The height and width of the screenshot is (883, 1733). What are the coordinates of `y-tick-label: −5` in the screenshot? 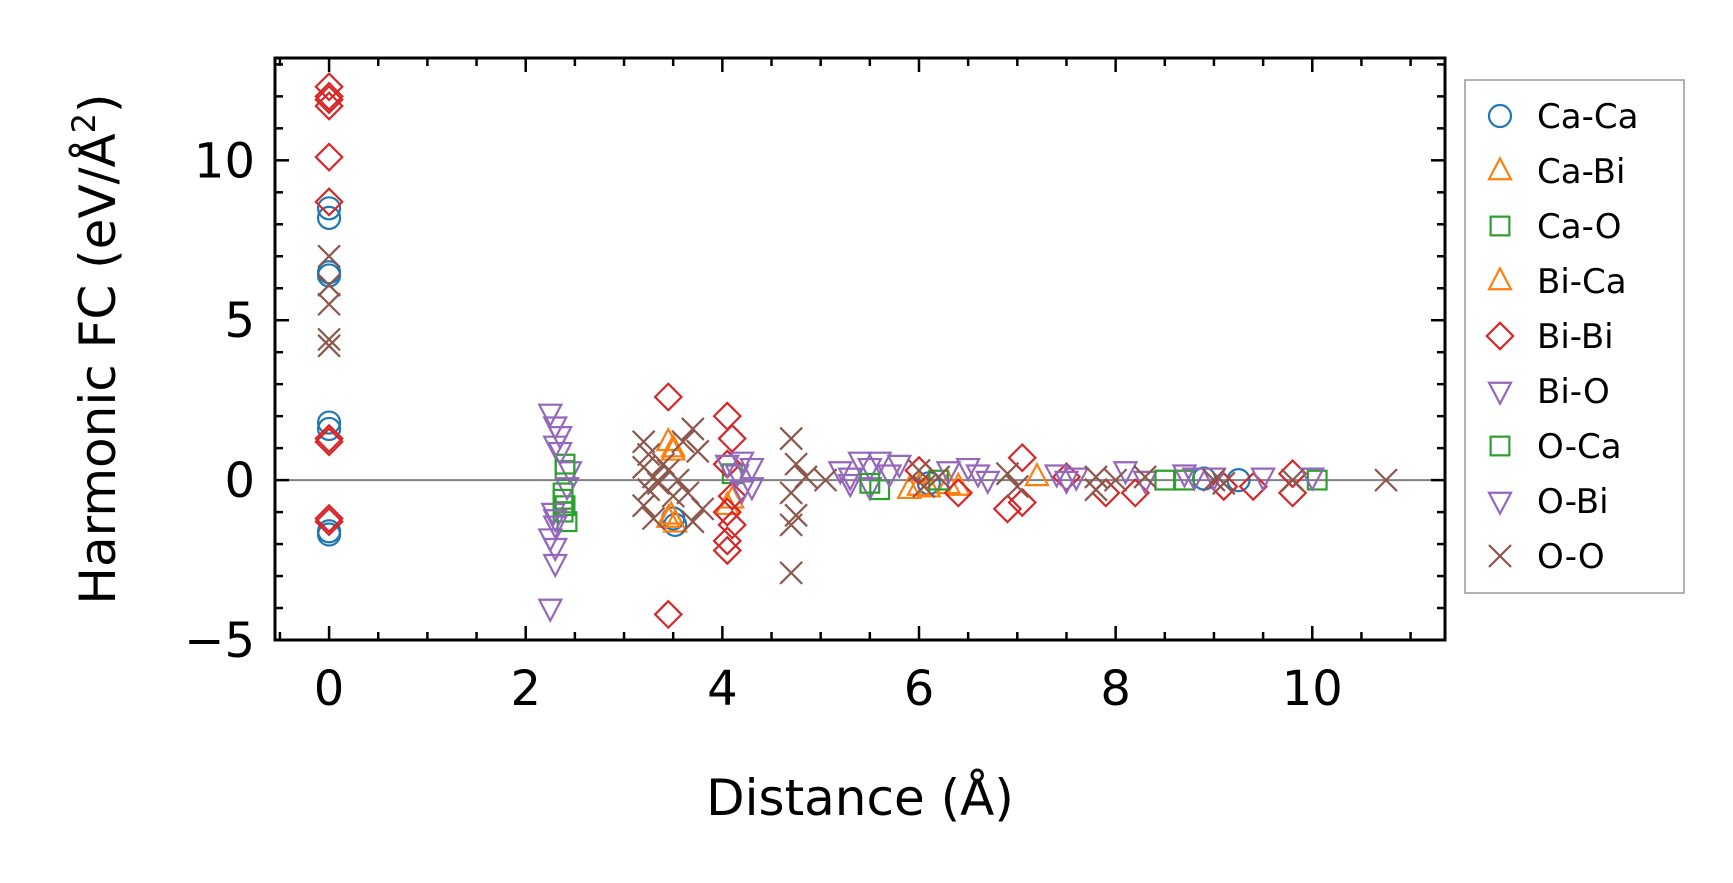 It's located at (219, 641).